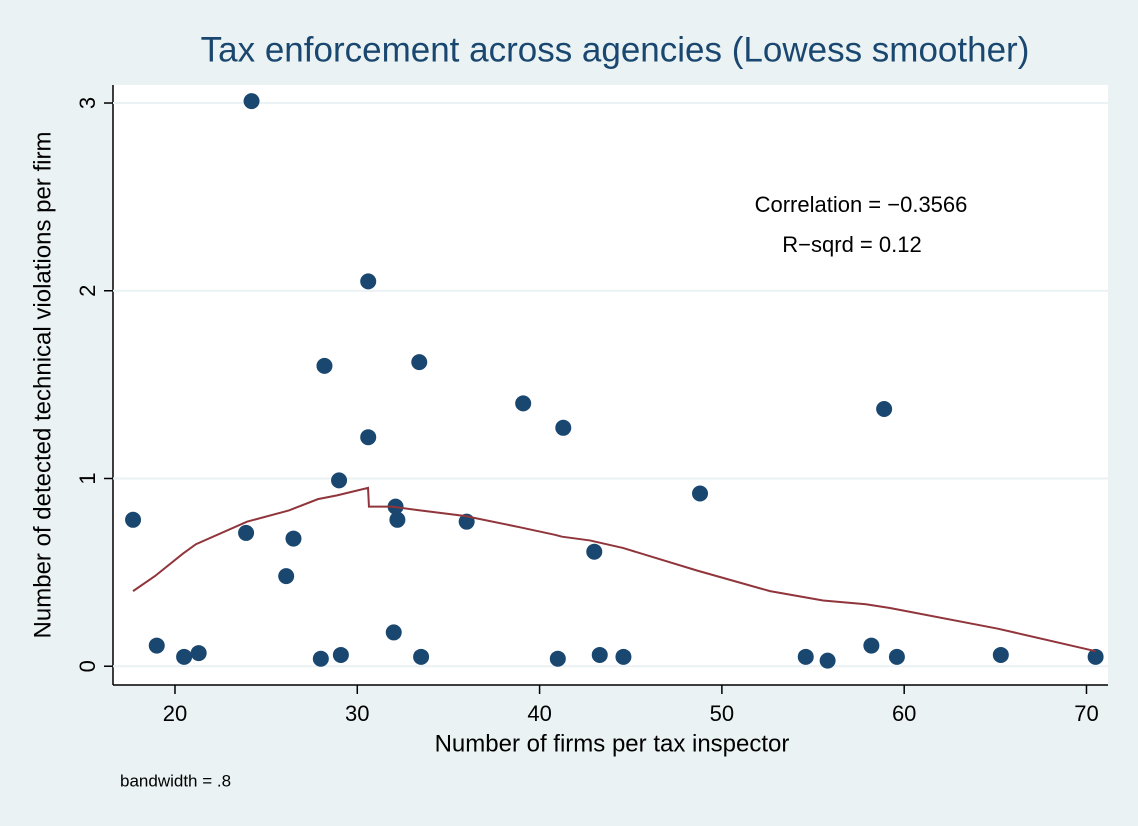 The image size is (1138, 826). I want to click on annotation: Correlation = −0.3566, so click(861, 204).